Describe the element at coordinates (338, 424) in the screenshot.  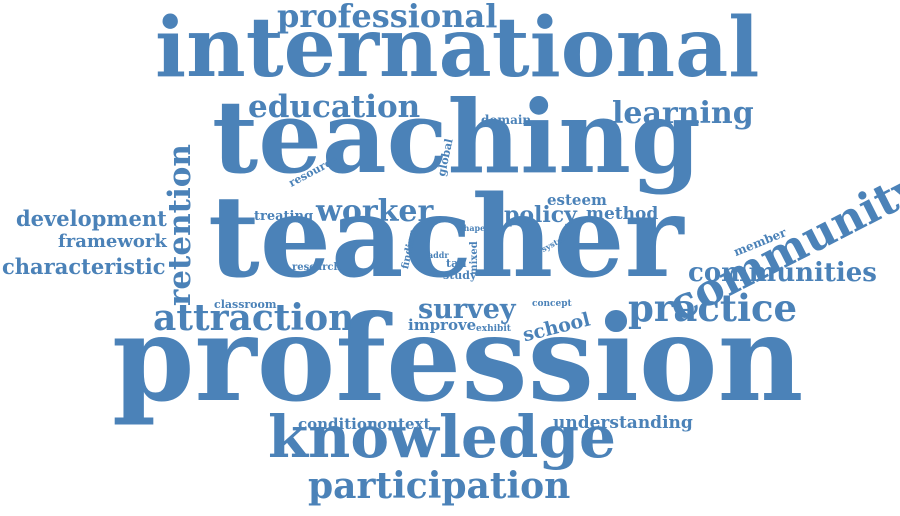
I see `word-condition: condition` at that location.